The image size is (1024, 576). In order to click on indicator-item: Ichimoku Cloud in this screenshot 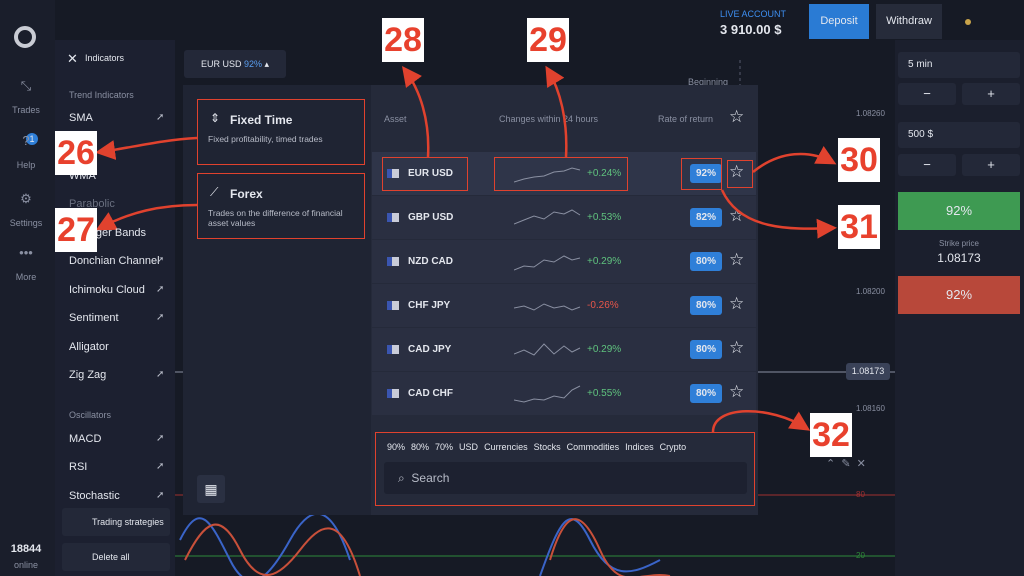, I will do `click(107, 290)`.